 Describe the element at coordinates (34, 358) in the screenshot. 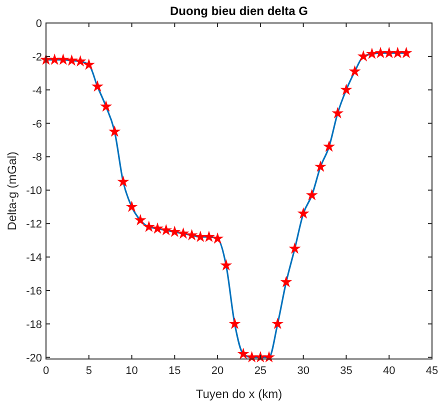

I see `y-tick-label: -20` at that location.